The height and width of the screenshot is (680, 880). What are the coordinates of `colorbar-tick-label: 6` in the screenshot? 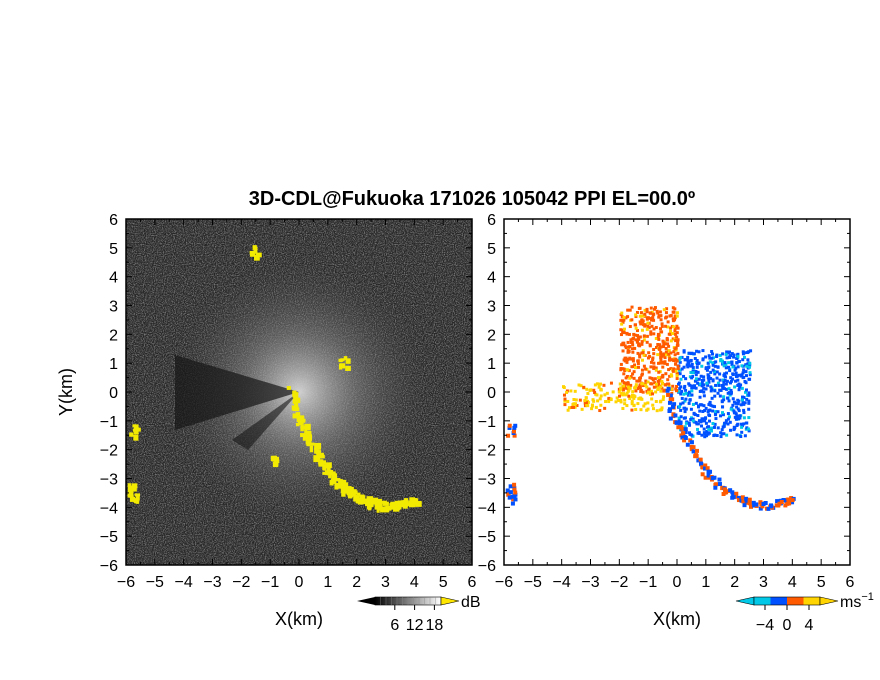 It's located at (394, 625).